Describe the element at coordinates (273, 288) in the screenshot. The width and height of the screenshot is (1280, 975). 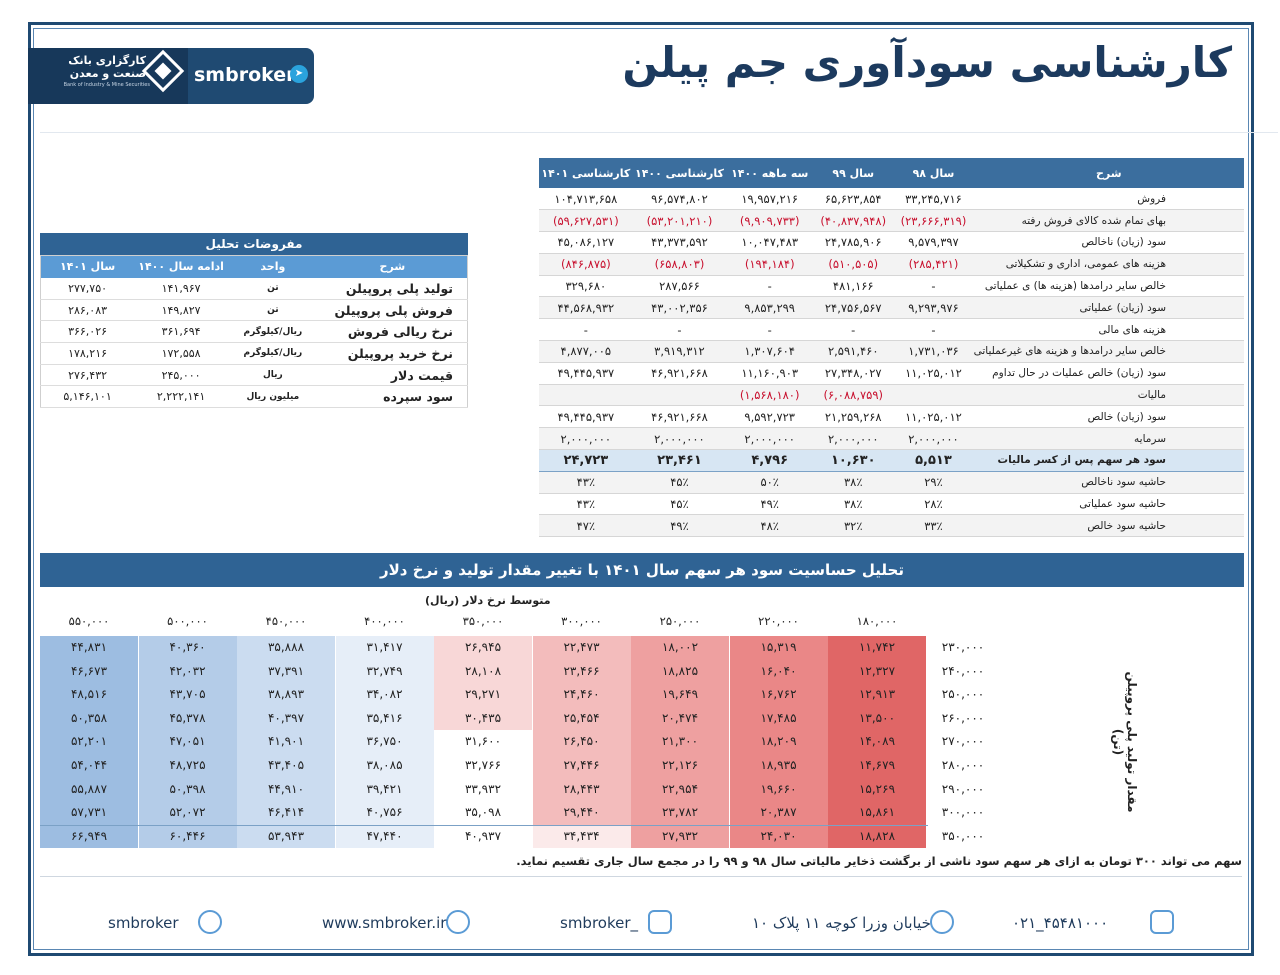
I see `table-cell: تن` at that location.